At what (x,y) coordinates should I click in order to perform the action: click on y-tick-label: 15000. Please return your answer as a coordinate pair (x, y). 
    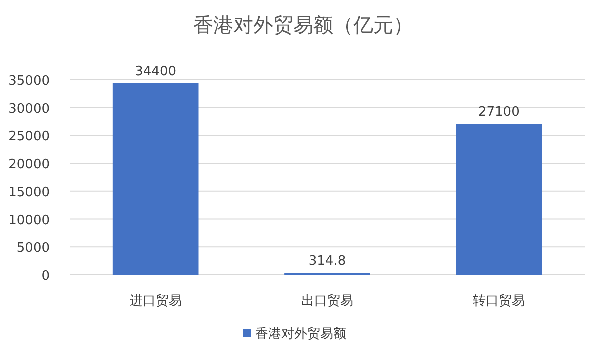
    Looking at the image, I should click on (29, 192).